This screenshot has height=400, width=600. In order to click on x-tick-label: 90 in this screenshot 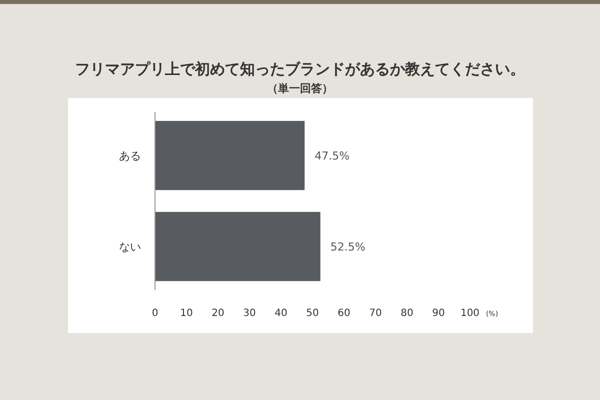, I will do `click(438, 313)`.